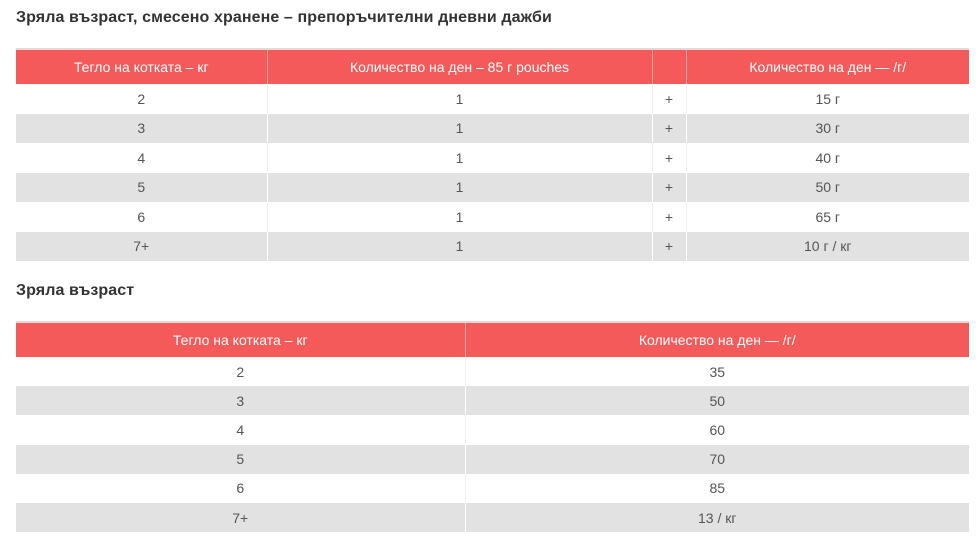 This screenshot has height=553, width=980. I want to click on table-row: 4 1 + 40 г, so click(492, 158).